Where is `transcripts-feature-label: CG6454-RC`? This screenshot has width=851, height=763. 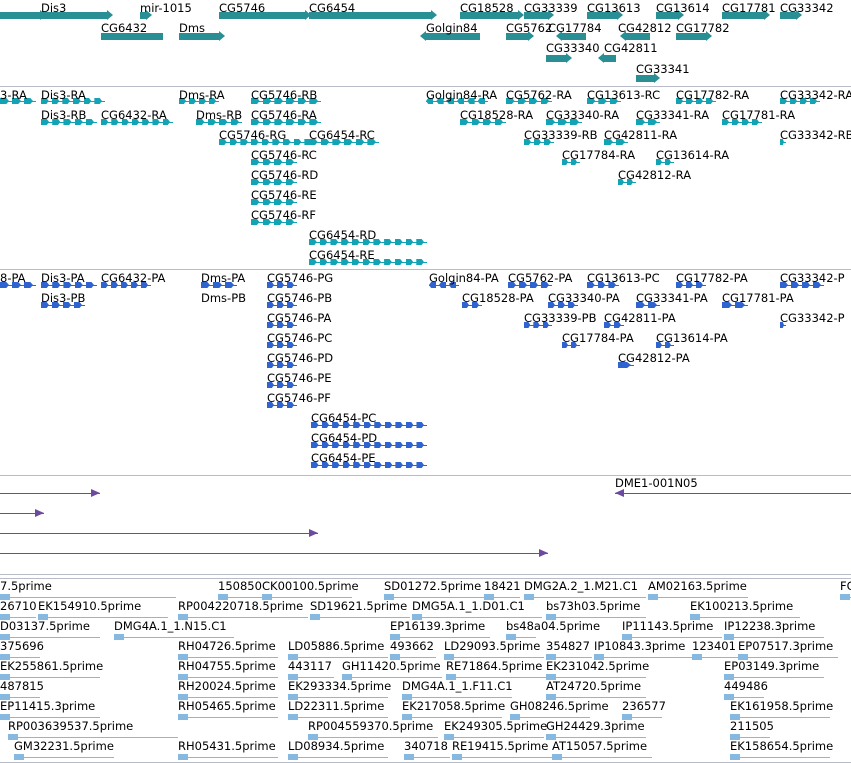 transcripts-feature-label: CG6454-RC is located at coordinates (342, 135).